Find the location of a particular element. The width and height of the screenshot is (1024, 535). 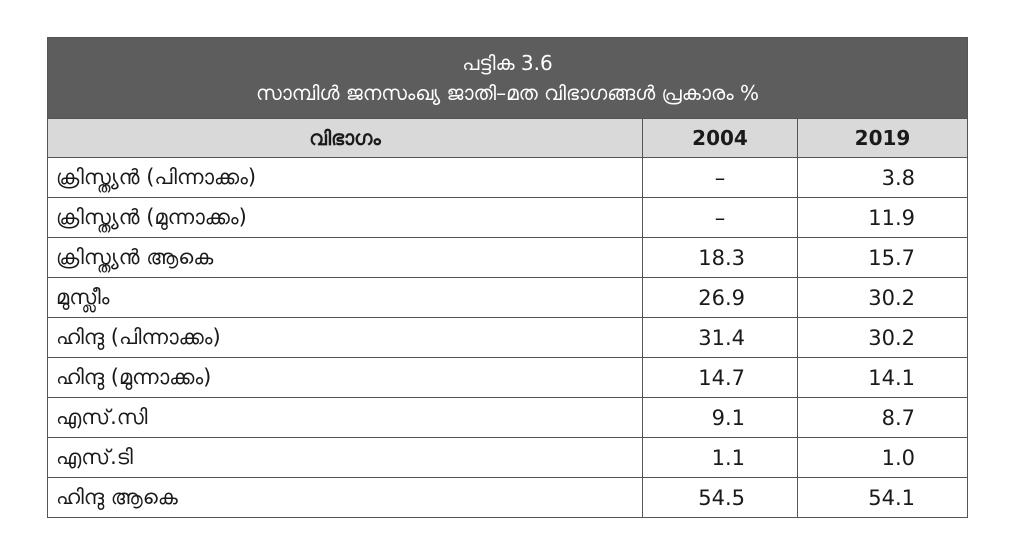

header-category: വിഭാഗം is located at coordinates (345, 138).